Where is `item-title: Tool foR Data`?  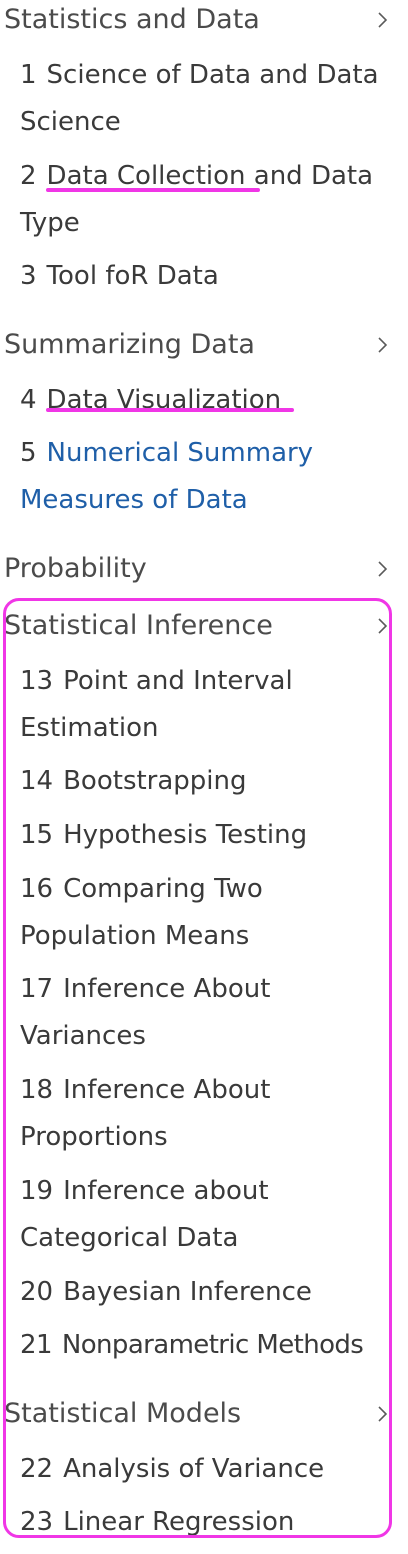
item-title: Tool foR Data is located at coordinates (132, 276).